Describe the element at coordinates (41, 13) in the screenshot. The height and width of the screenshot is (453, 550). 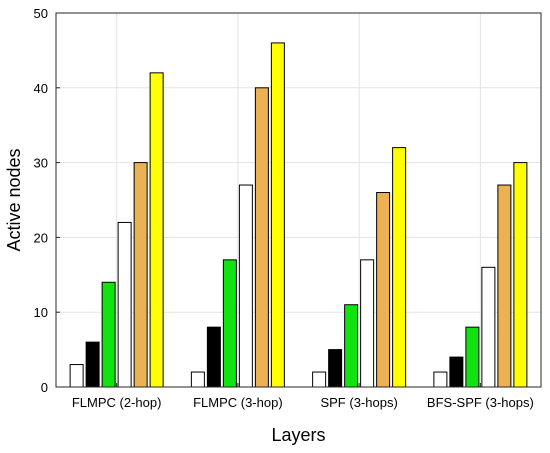
I see `y-tick-label: 50` at that location.